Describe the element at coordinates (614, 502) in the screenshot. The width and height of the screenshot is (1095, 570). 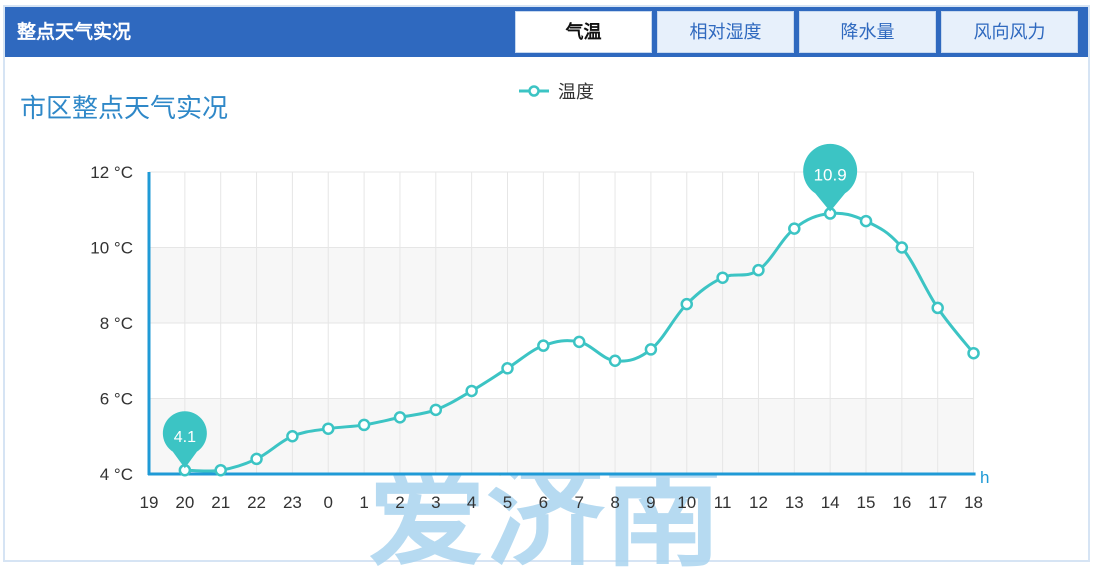
I see `x-tick-label: 8` at that location.